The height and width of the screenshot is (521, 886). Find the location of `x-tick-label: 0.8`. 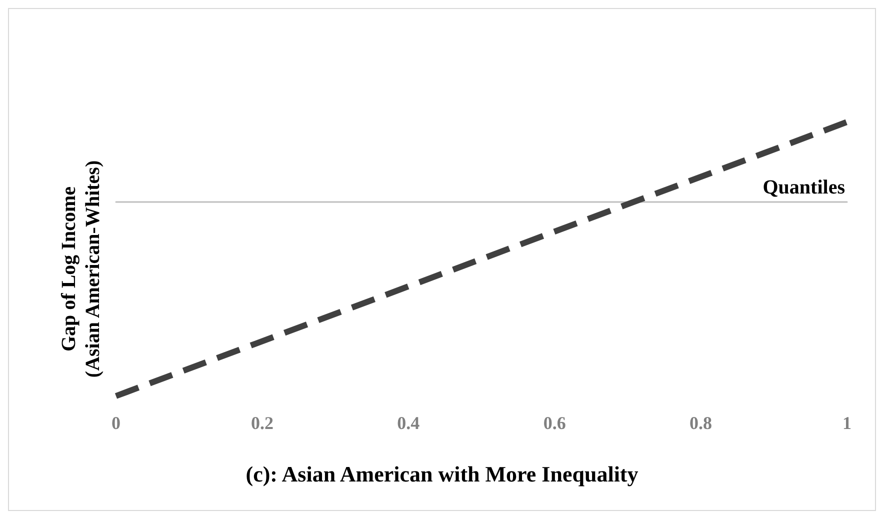

x-tick-label: 0.8 is located at coordinates (701, 423).